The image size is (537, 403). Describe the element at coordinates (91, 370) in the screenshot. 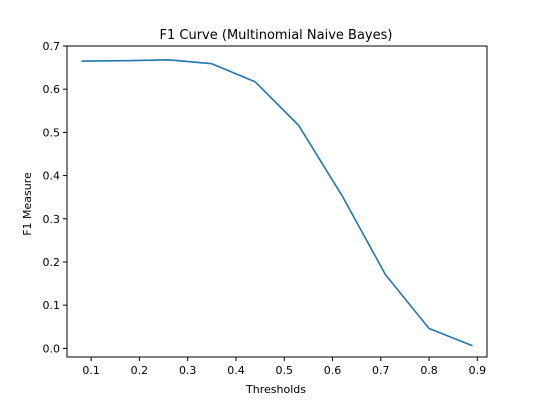

I see `x-tick-label: 0.1` at that location.